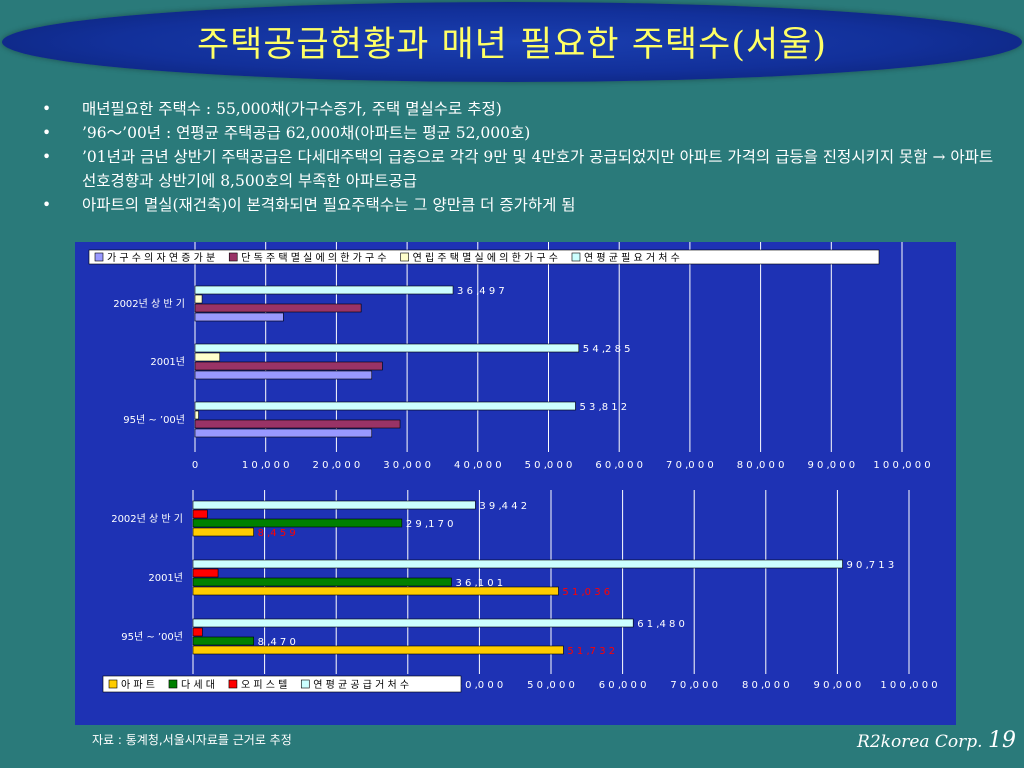 The height and width of the screenshot is (768, 1024). What do you see at coordinates (198, 685) in the screenshot?
I see `legend-label: 다 세 대` at bounding box center [198, 685].